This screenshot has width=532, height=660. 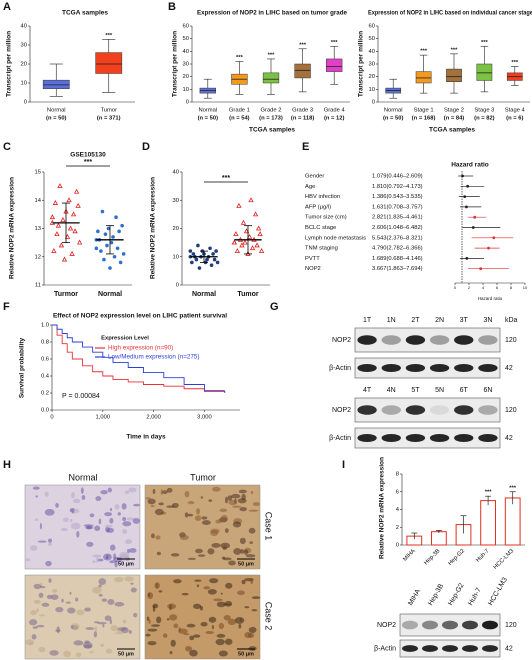 What do you see at coordinates (318, 207) in the screenshot?
I see `row-label: AFP (μg/l)` at bounding box center [318, 207].